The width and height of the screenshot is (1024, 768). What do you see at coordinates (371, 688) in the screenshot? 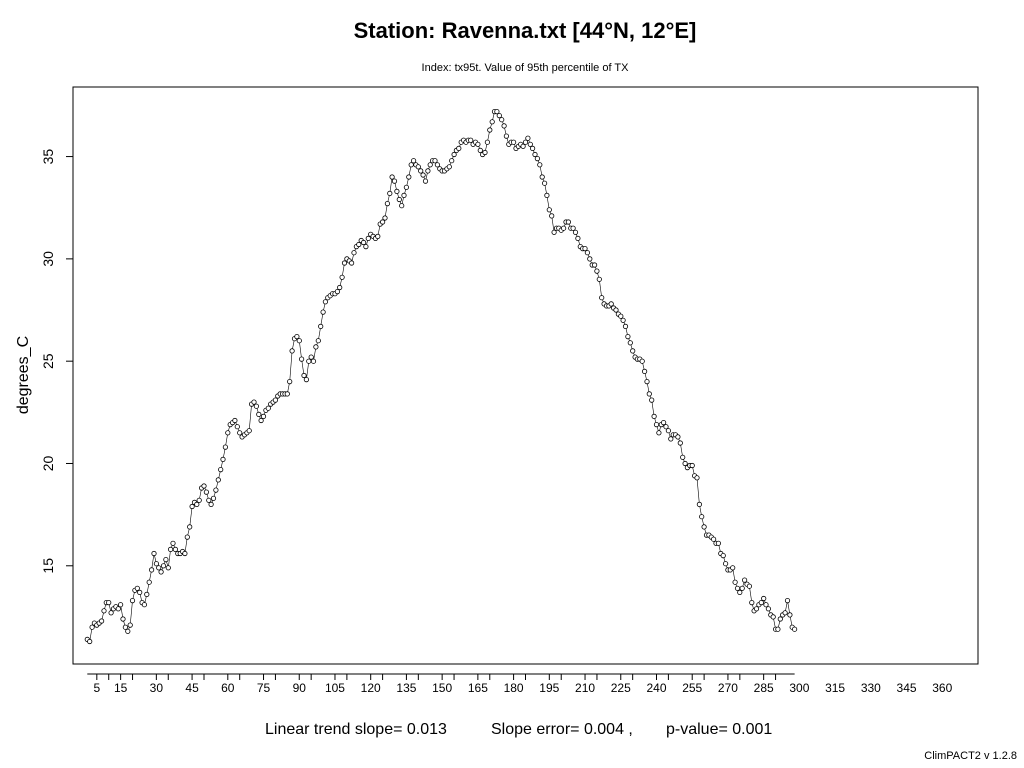
I see `x-tick-label: 120` at bounding box center [371, 688].